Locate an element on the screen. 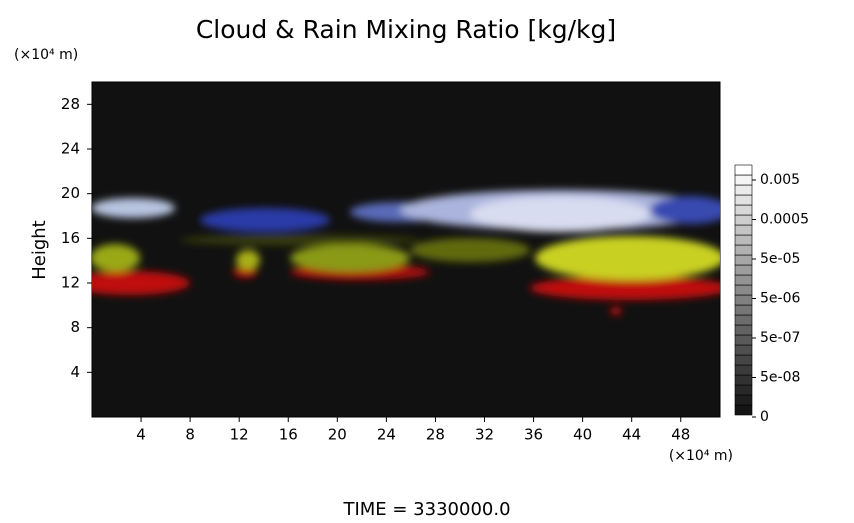 Image resolution: width=854 pixels, height=523 pixels. x-tick-label: 12 is located at coordinates (239, 435).